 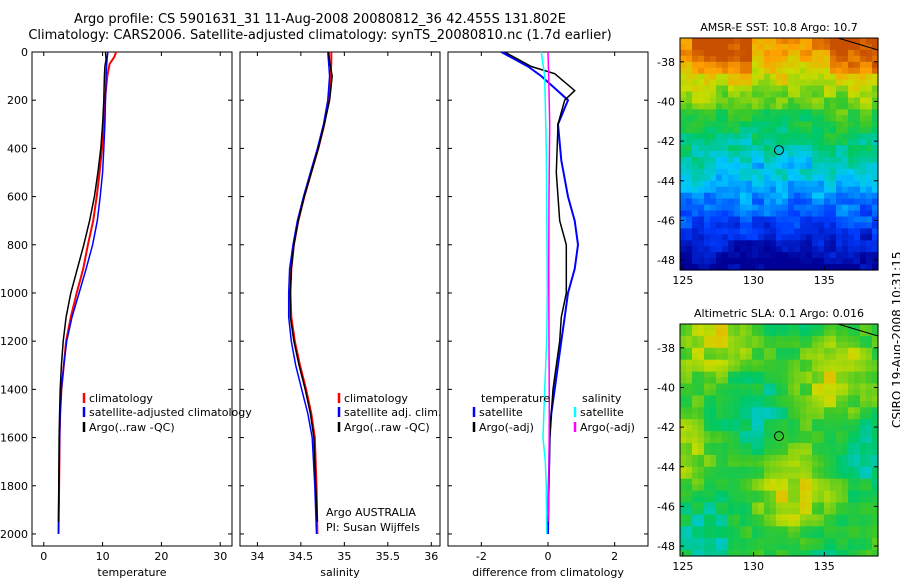 What do you see at coordinates (607, 427) in the screenshot?
I see `legend-sal-argo-label: Argo(-adj)` at bounding box center [607, 427].